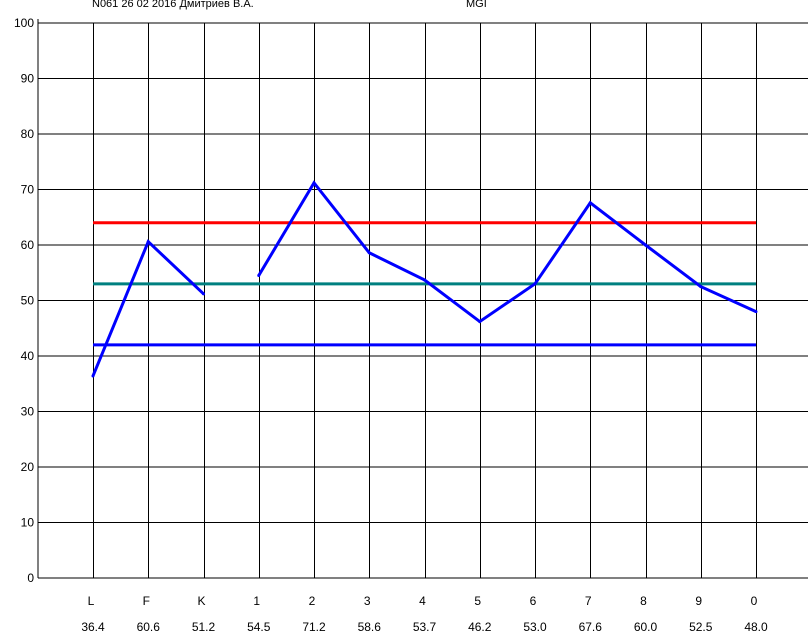  What do you see at coordinates (93, 627) in the screenshot?
I see `value-label: 36.4` at bounding box center [93, 627].